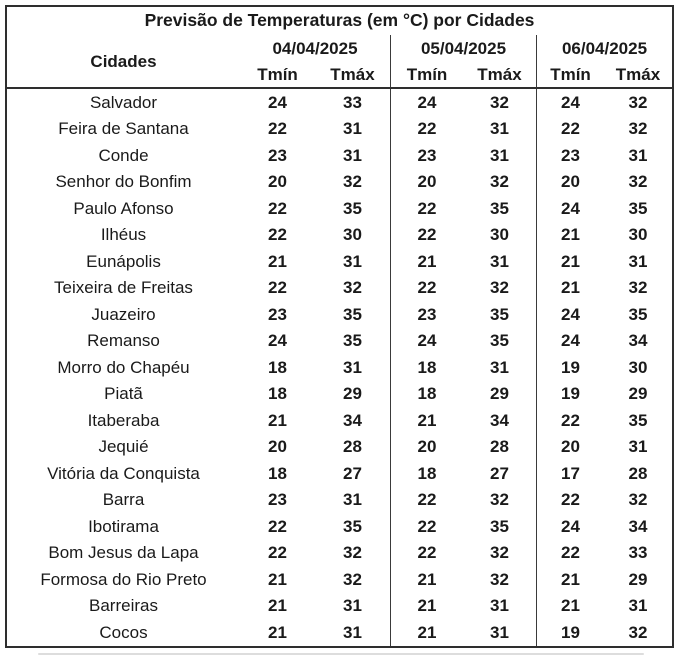 This screenshot has width=688, height=662. Describe the element at coordinates (123, 182) in the screenshot. I see `city-cell: Senhor do Bonfim` at that location.